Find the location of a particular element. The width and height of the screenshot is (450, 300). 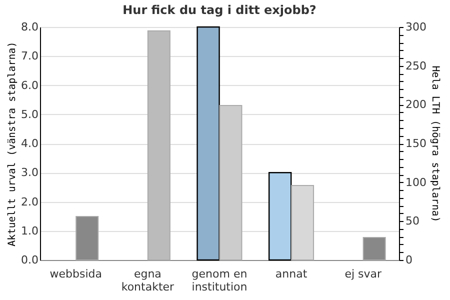

y2-tick-label: 200 is located at coordinates (416, 105).